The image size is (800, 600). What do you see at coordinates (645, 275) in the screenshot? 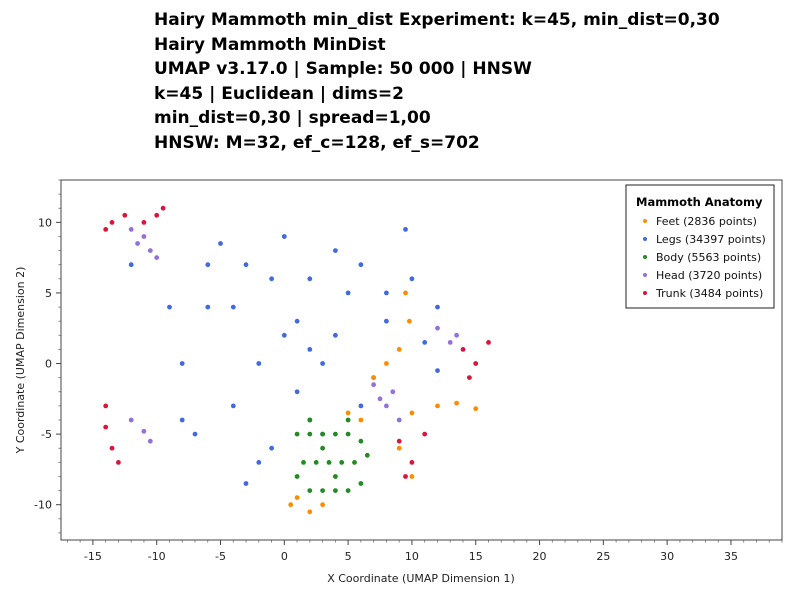
I see `legend-marker-head` at bounding box center [645, 275].